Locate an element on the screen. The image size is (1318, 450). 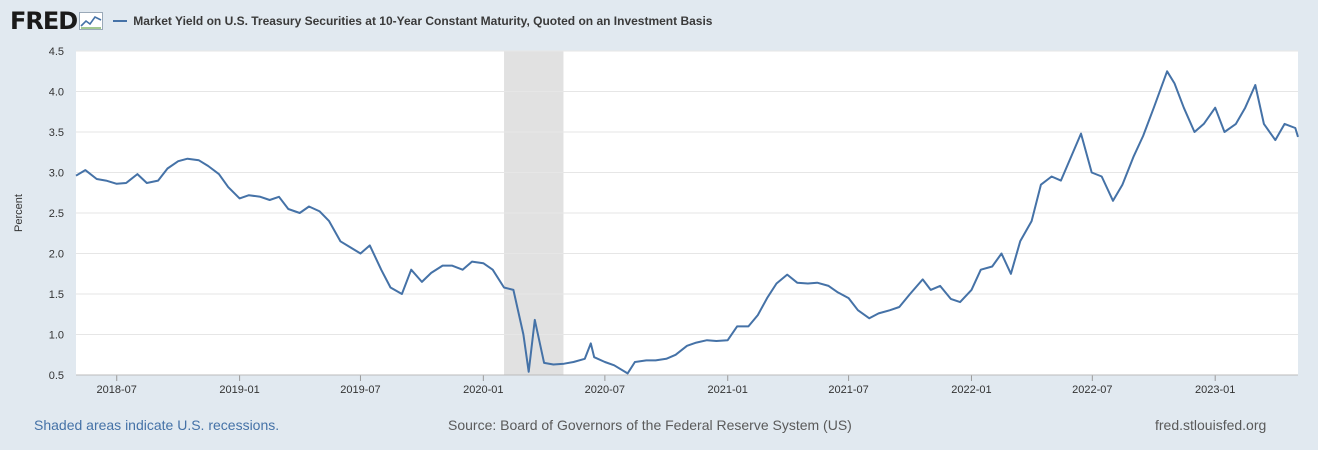
site-url: fred.stlouisfed.org is located at coordinates (1211, 425).